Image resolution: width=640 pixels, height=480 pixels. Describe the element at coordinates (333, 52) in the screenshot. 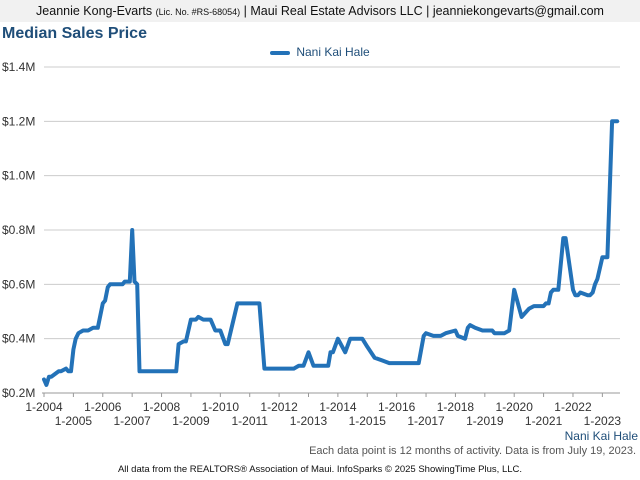

I see `legend-label: Nani Kai Hale` at that location.